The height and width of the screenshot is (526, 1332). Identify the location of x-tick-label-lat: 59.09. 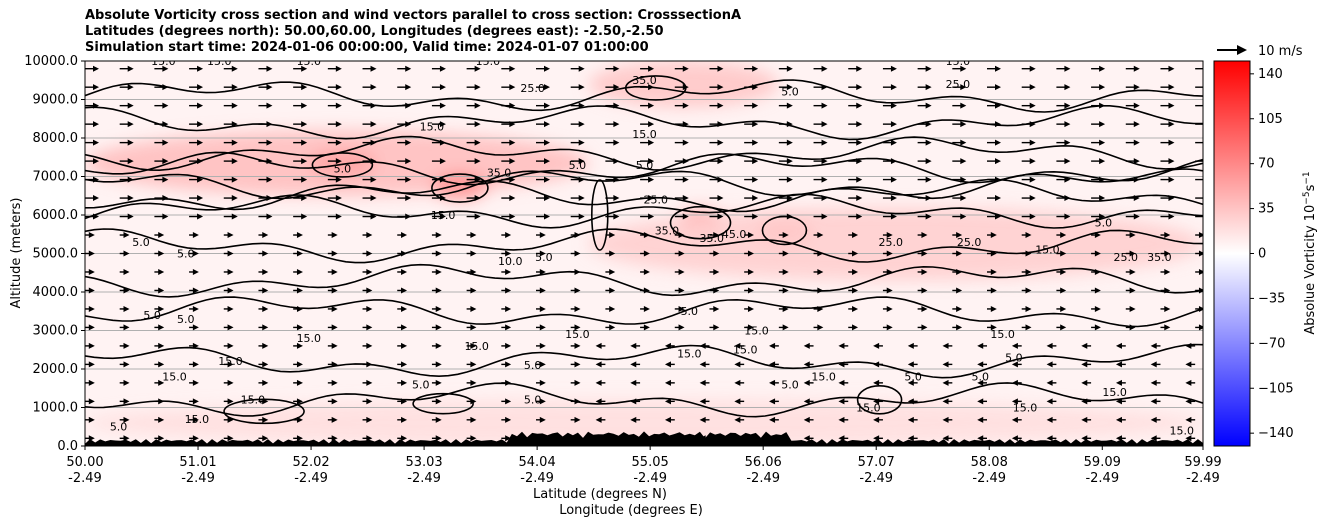
(1102, 462).